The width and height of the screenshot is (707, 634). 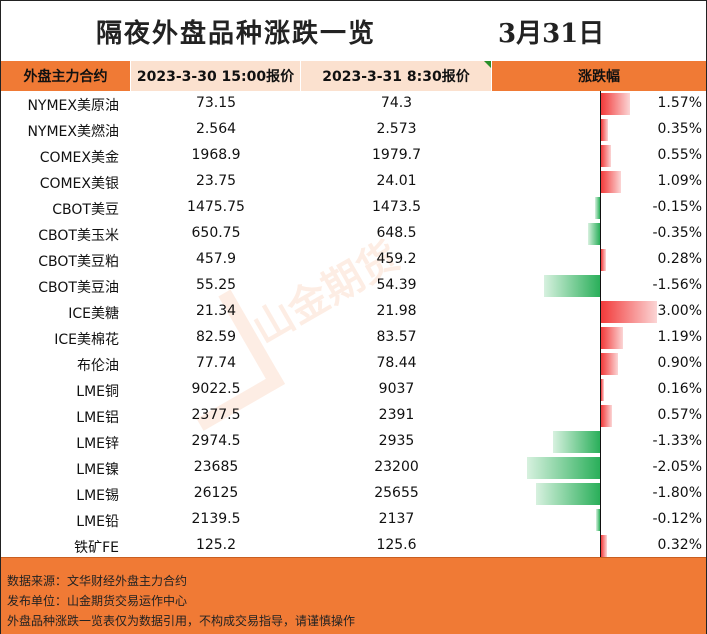 I want to click on change-pct: 0.90%, so click(x=679, y=363).